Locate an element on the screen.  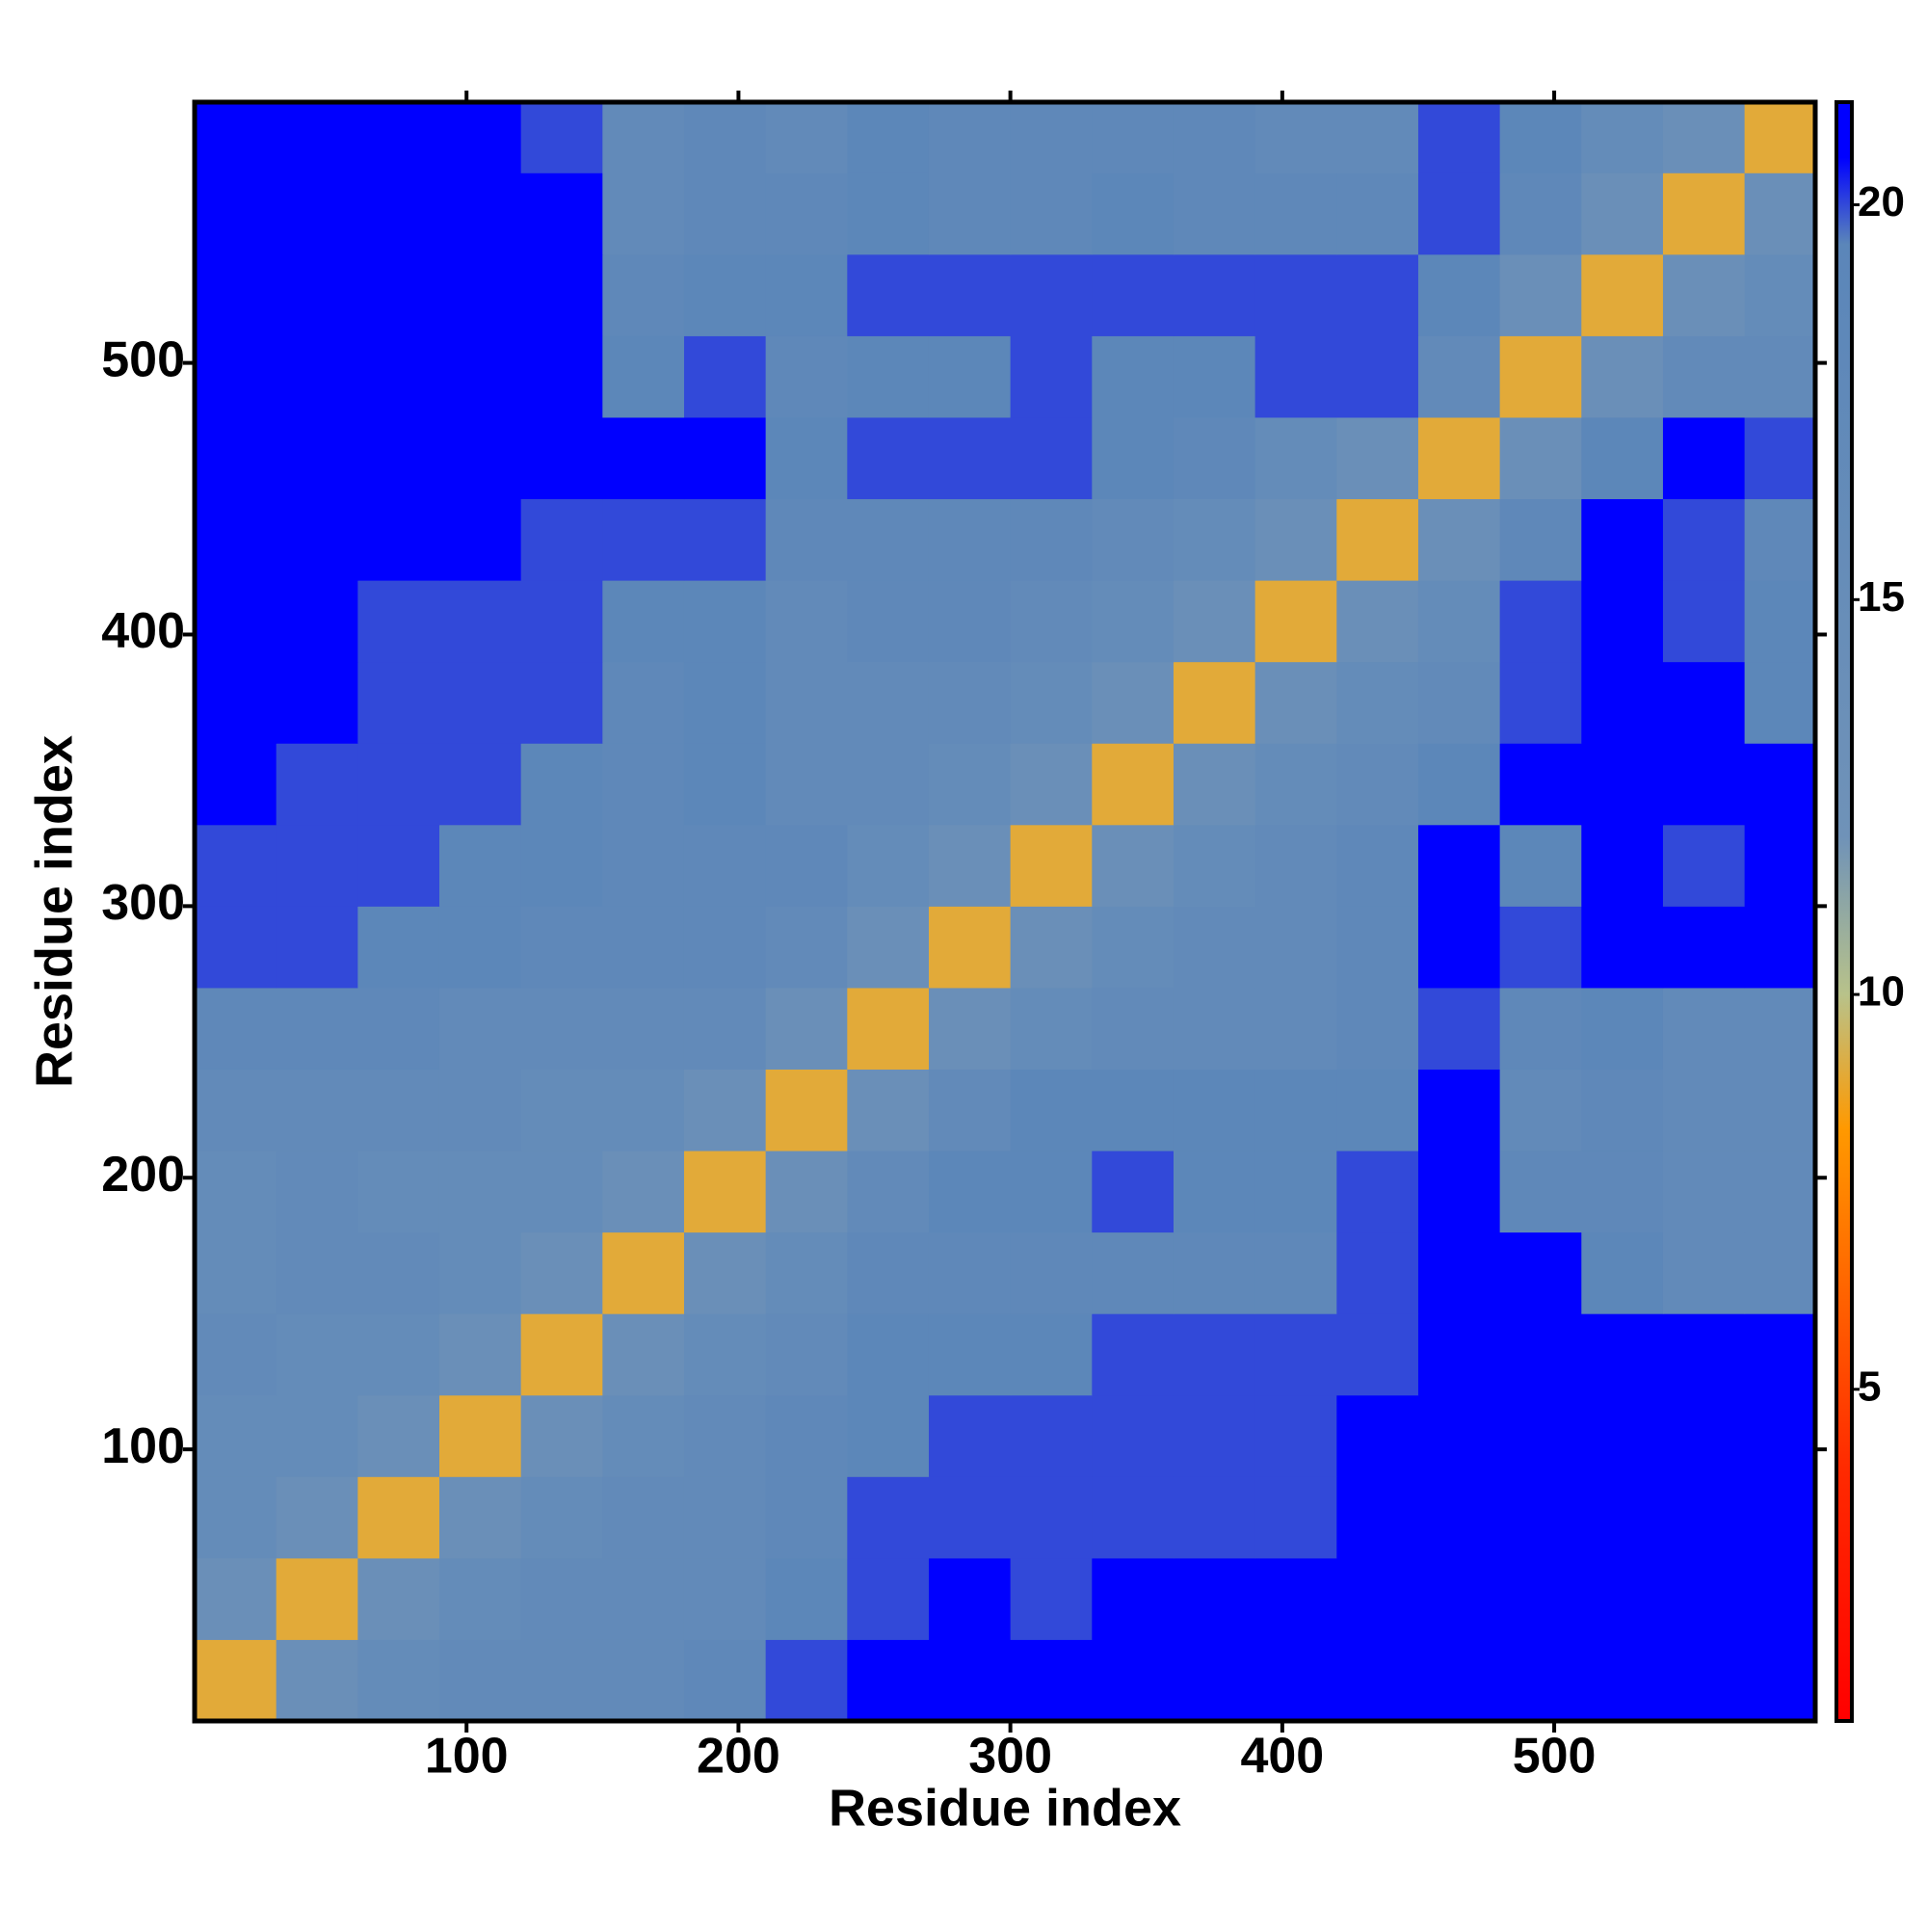
colorbar-tick-label: 5 is located at coordinates (1869, 1386).